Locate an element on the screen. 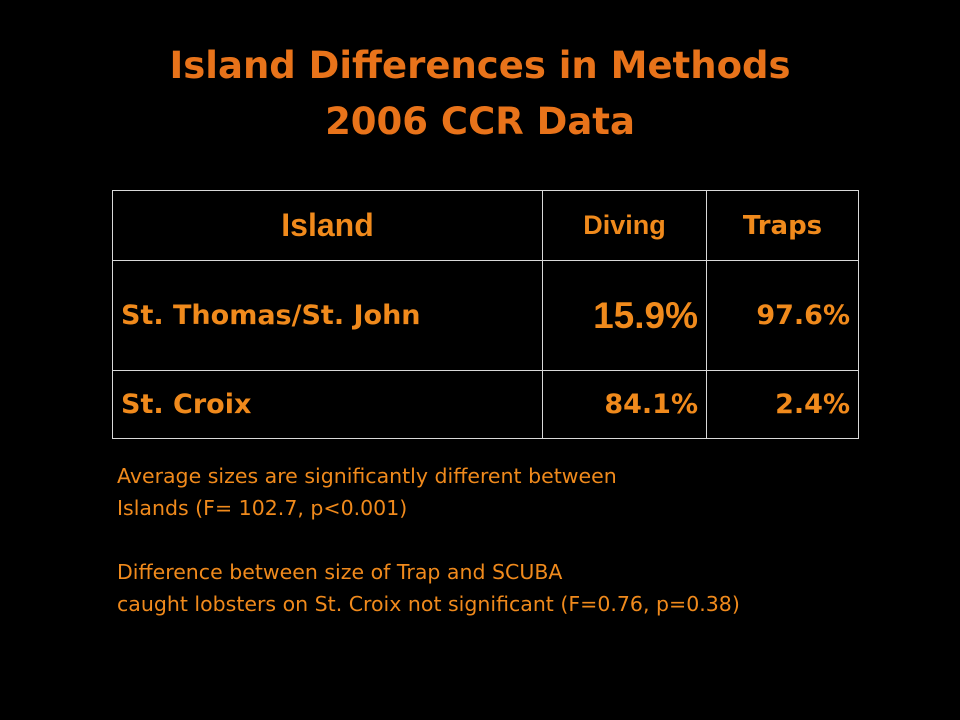 This screenshot has width=960, height=720. table-row: St. Croix 84.1% 2.4% is located at coordinates (485, 404).